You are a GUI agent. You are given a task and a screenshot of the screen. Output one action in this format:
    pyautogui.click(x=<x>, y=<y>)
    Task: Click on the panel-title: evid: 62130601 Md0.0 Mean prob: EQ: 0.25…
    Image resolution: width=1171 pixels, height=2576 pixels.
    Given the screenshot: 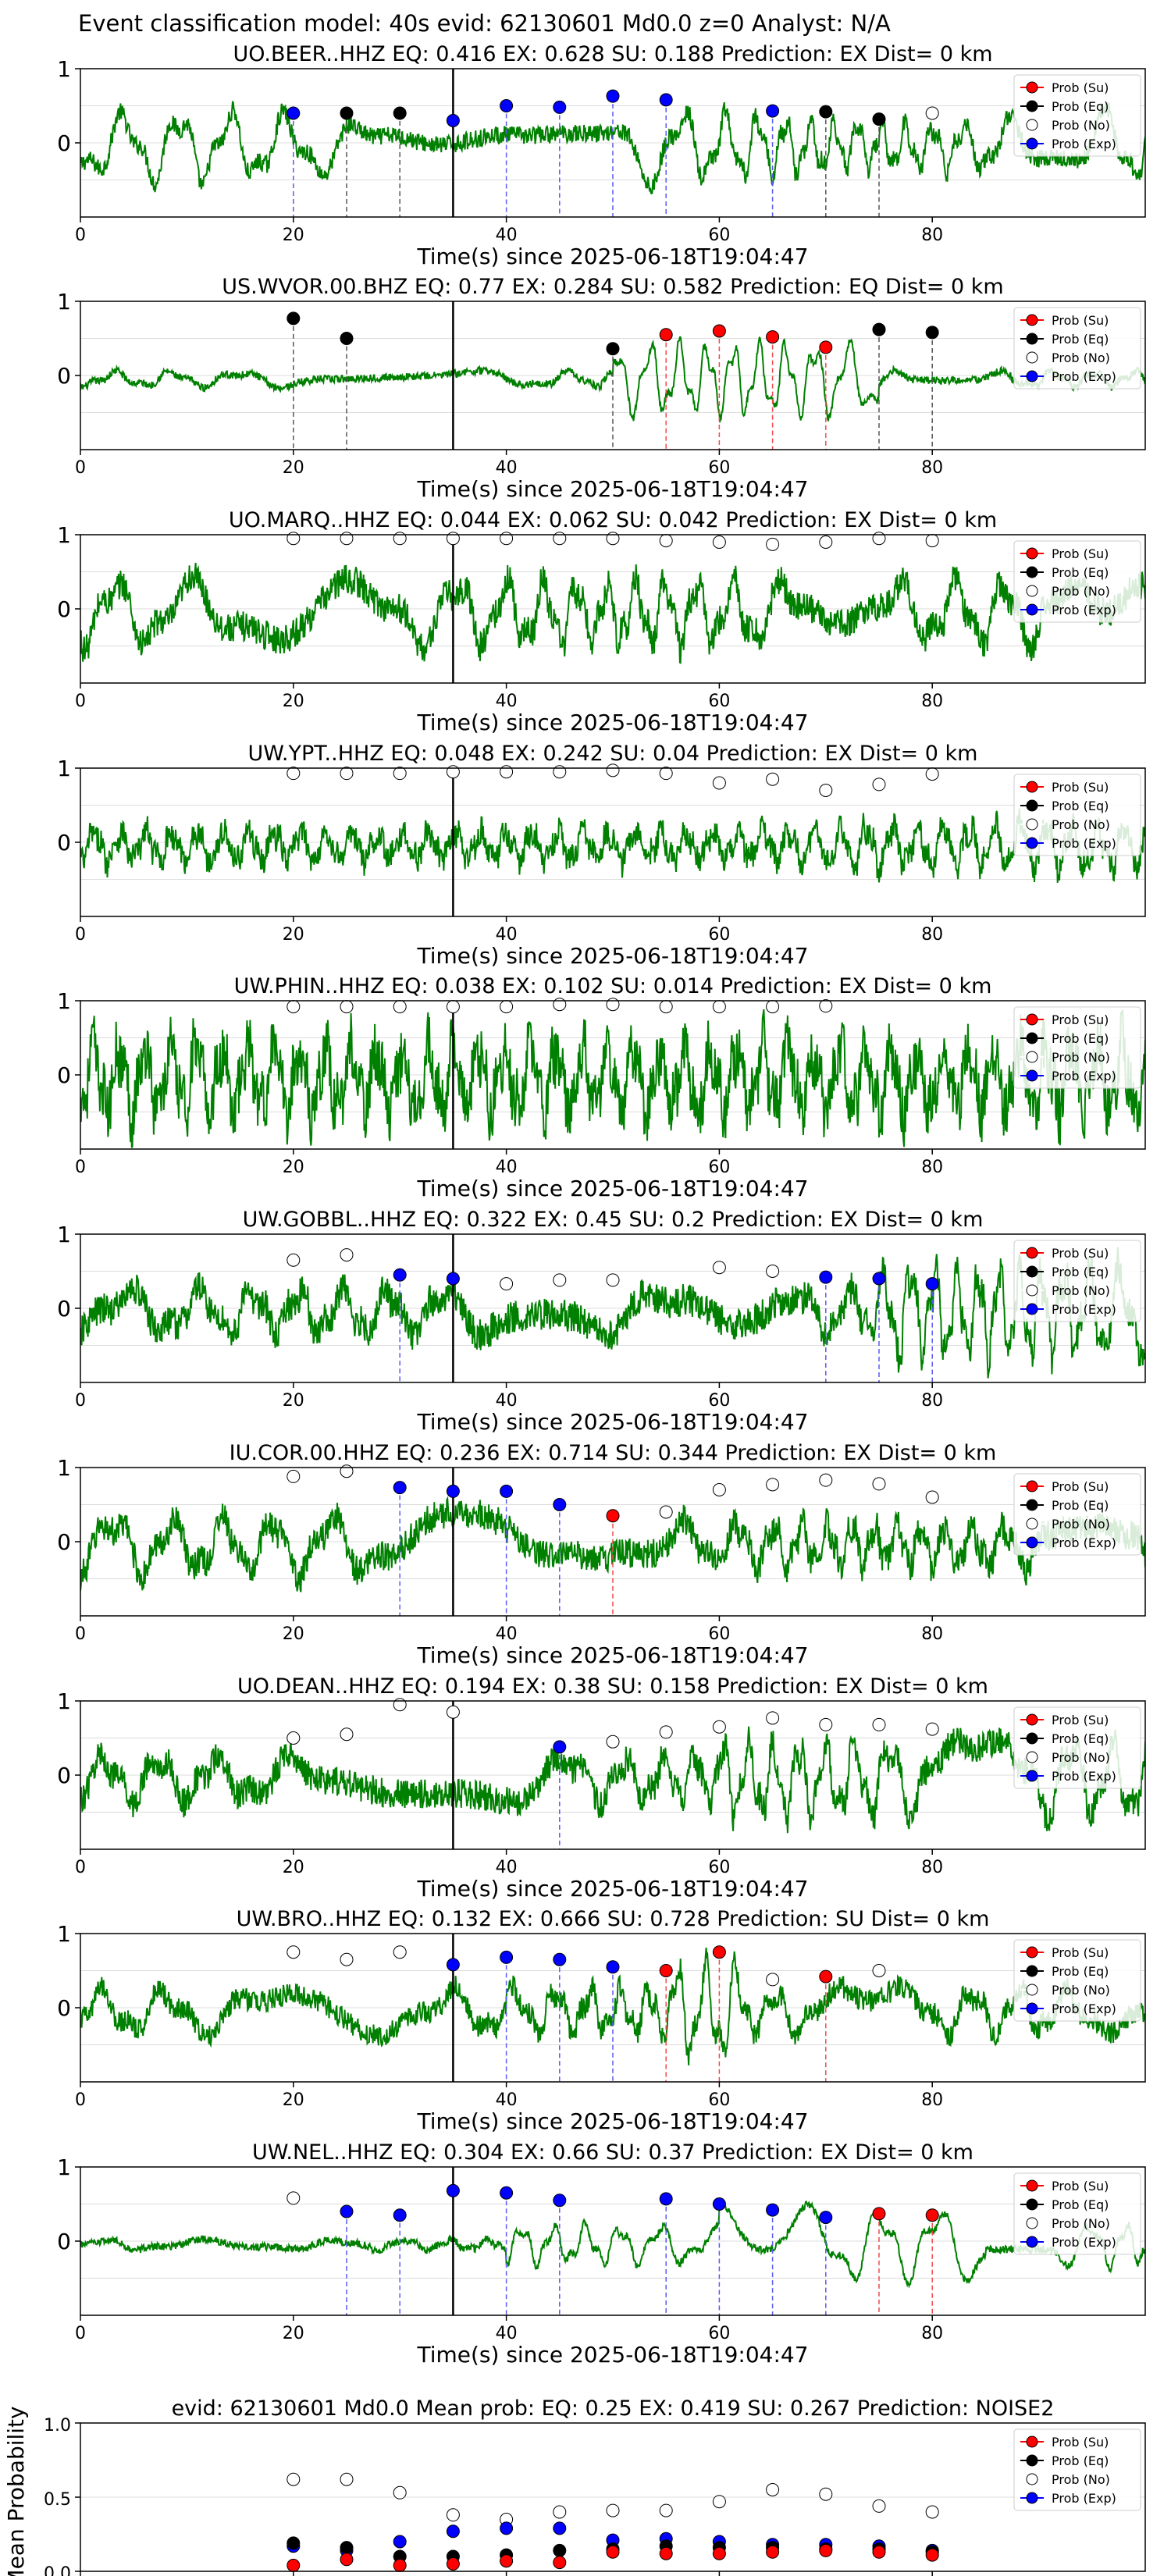 What is the action you would take?
    pyautogui.click(x=613, y=2408)
    